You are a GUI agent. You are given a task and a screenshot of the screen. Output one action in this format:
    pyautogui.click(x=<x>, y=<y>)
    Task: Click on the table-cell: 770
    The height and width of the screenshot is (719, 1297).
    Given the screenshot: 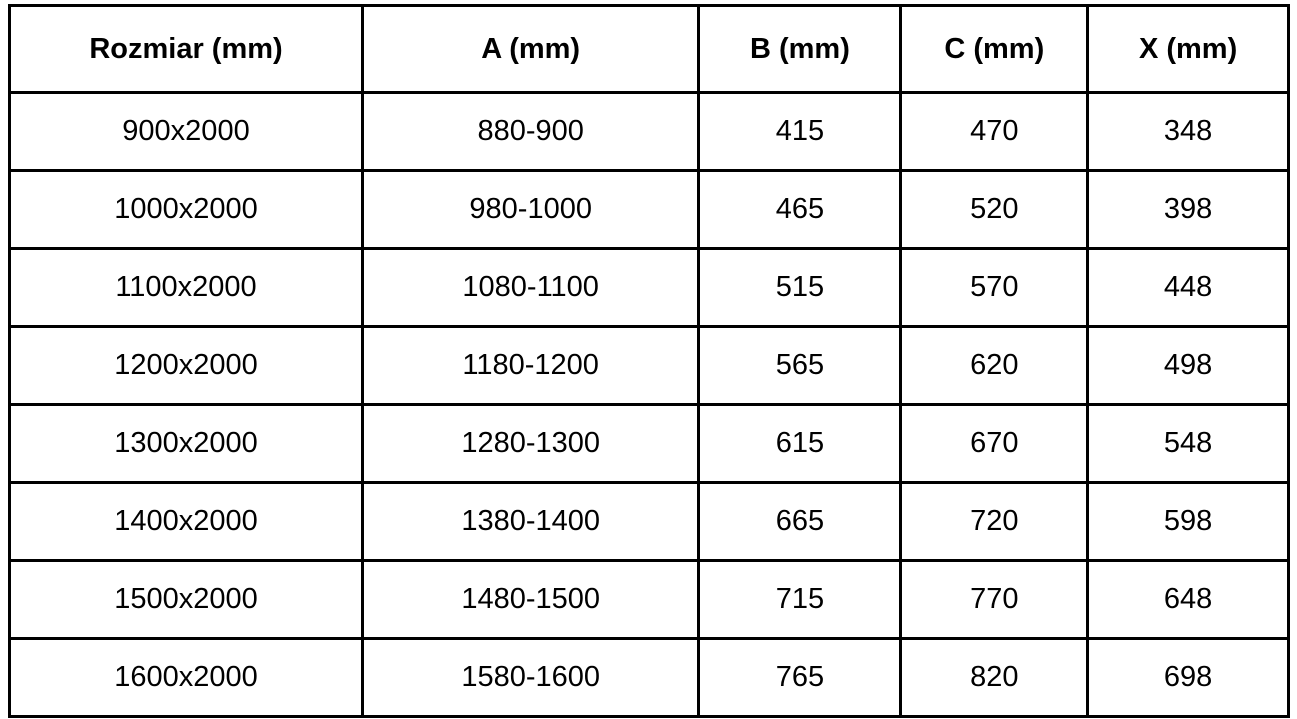 What is the action you would take?
    pyautogui.click(x=994, y=599)
    